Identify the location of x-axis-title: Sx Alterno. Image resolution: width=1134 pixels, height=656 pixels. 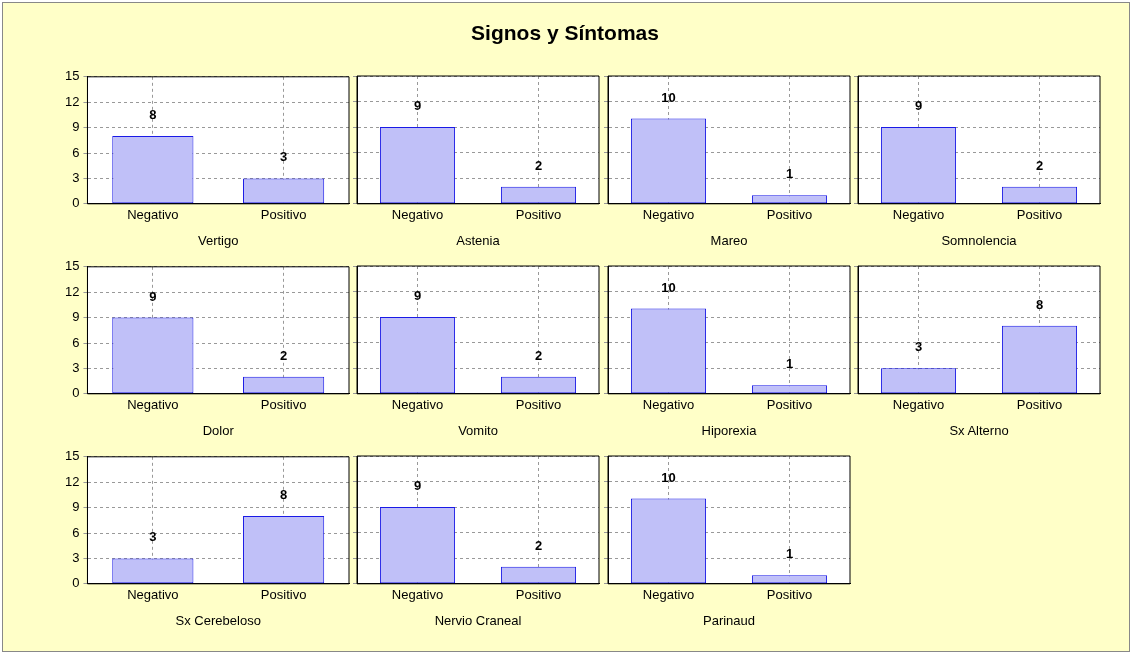
(979, 430).